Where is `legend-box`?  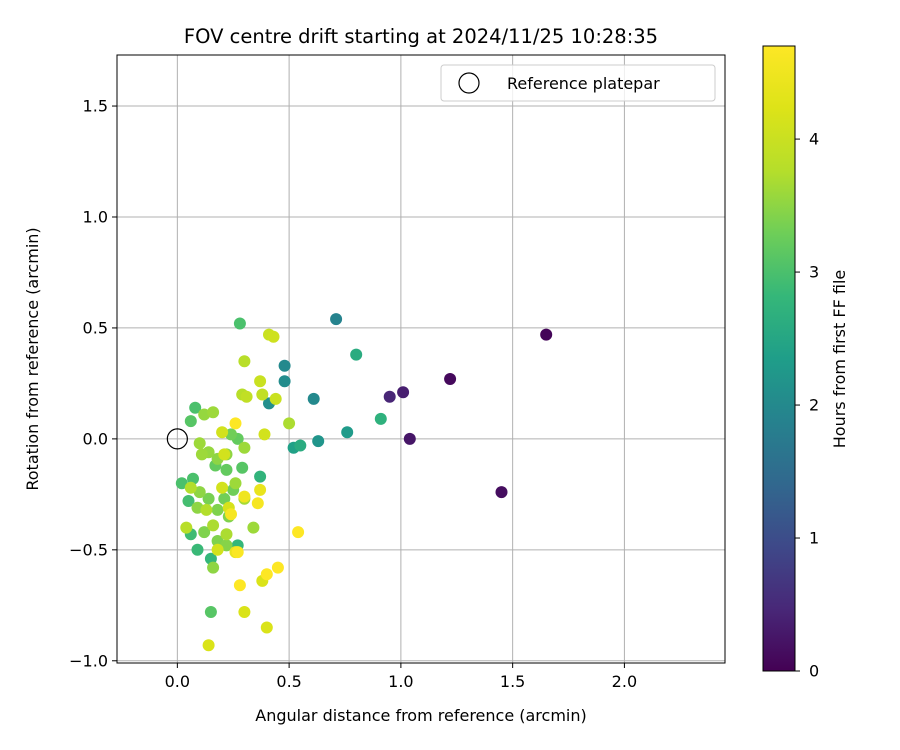 legend-box is located at coordinates (578, 83).